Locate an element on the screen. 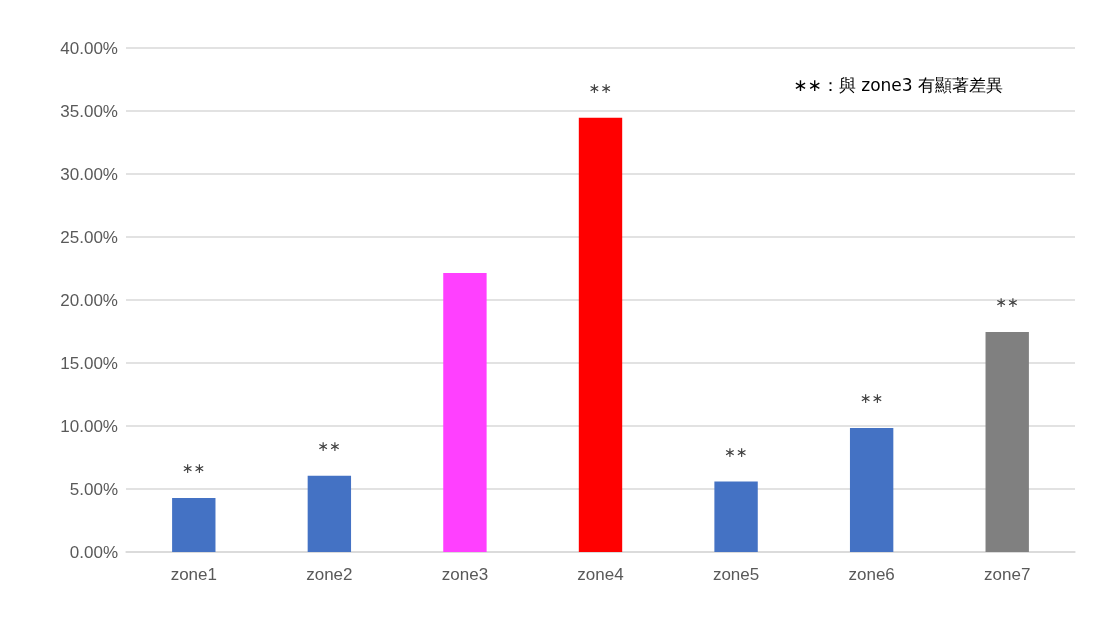 Image resolution: width=1103 pixels, height=619 pixels. y-tick-label: 35.00% is located at coordinates (89, 111).